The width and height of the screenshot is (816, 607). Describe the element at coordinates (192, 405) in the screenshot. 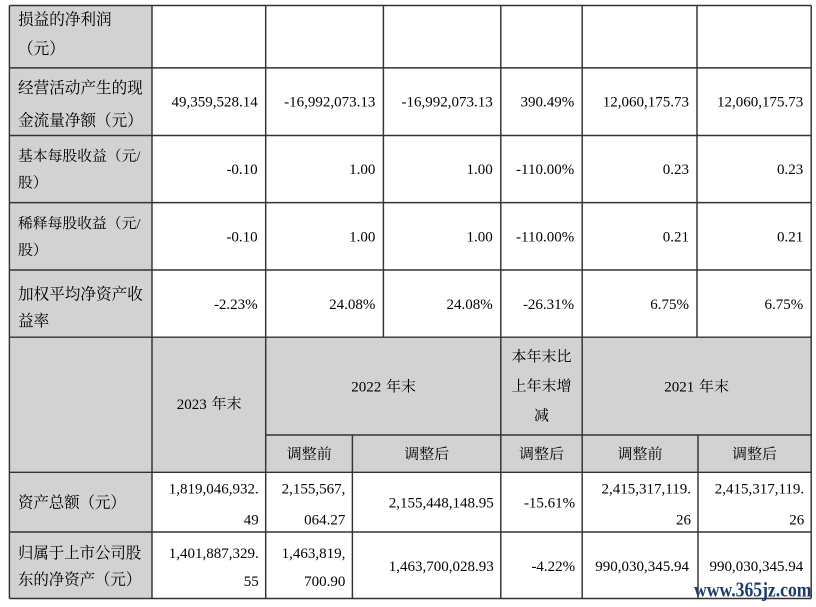

I see `svg-text: 2023` at that location.